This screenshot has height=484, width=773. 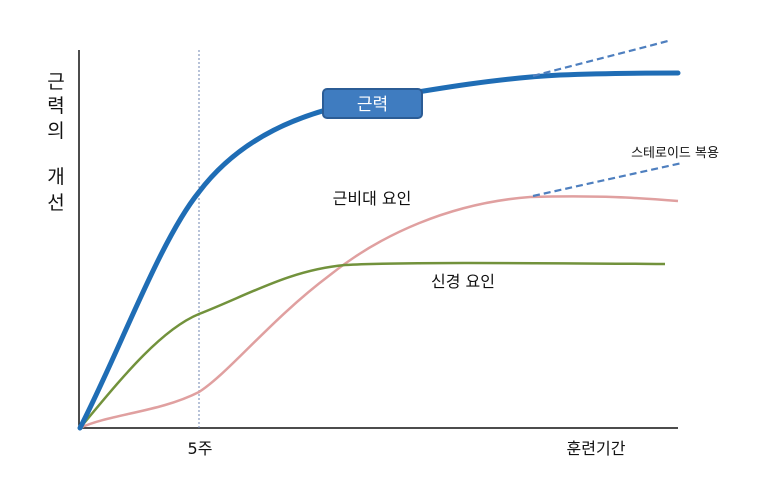 What do you see at coordinates (600, 58) in the screenshot?
I see `steroid-strength-dashed-line` at bounding box center [600, 58].